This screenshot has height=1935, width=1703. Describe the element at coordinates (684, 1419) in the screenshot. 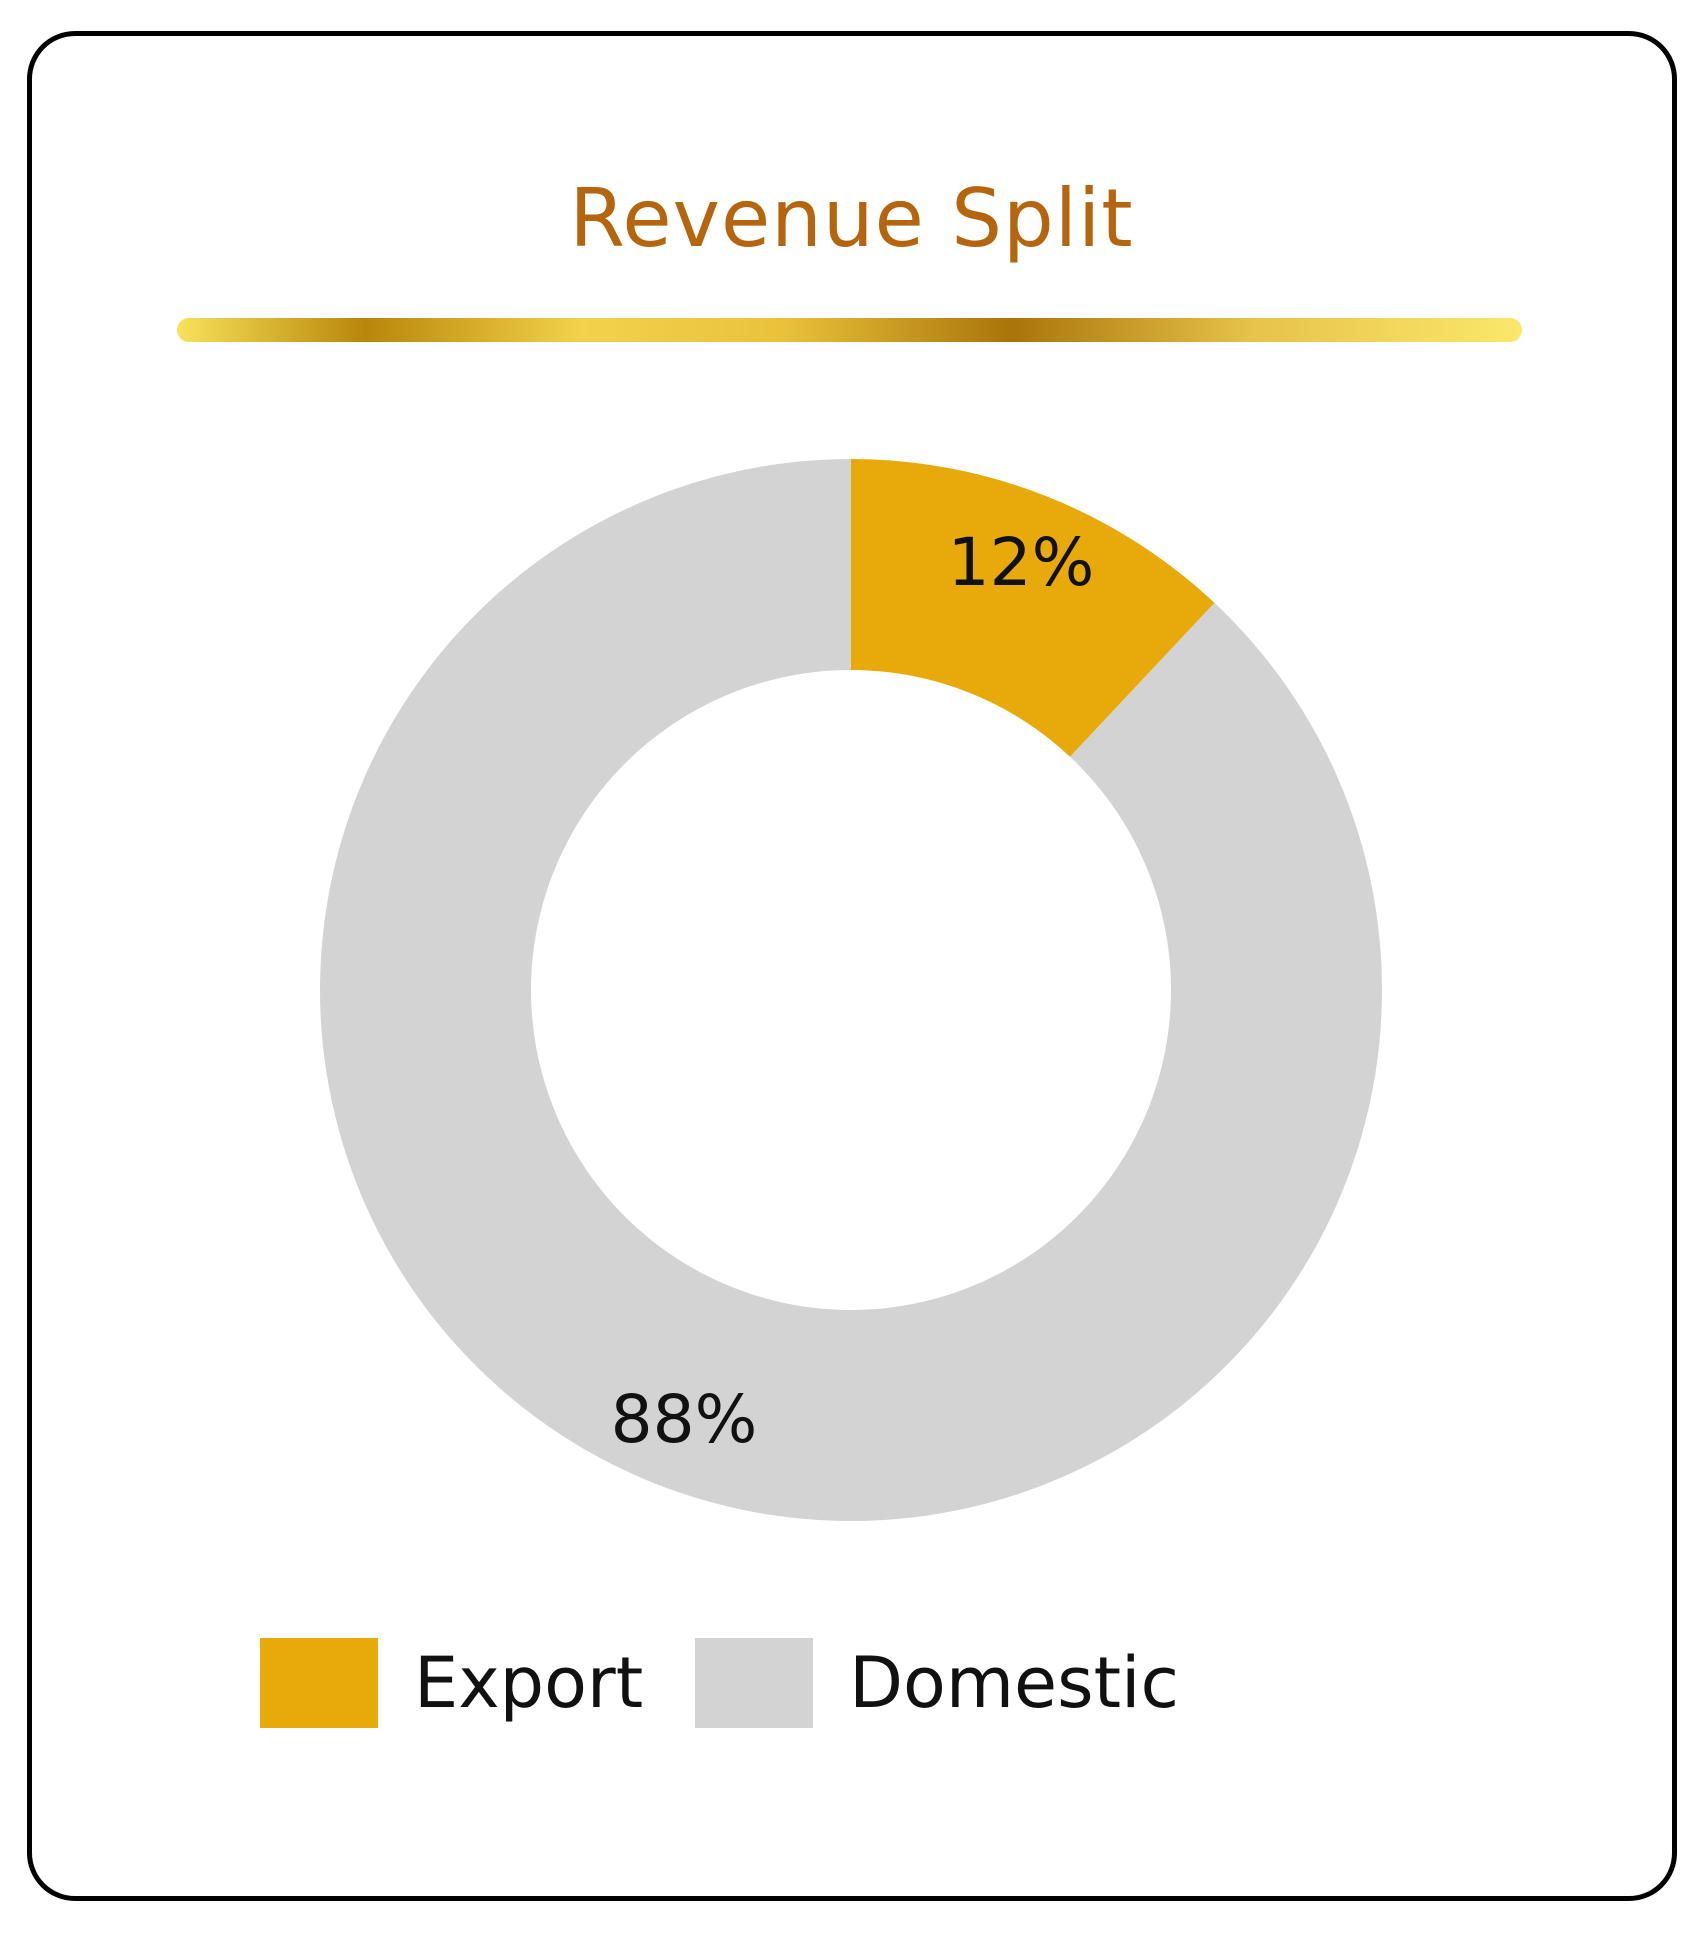

I see `data-label-domestic: 88%` at that location.